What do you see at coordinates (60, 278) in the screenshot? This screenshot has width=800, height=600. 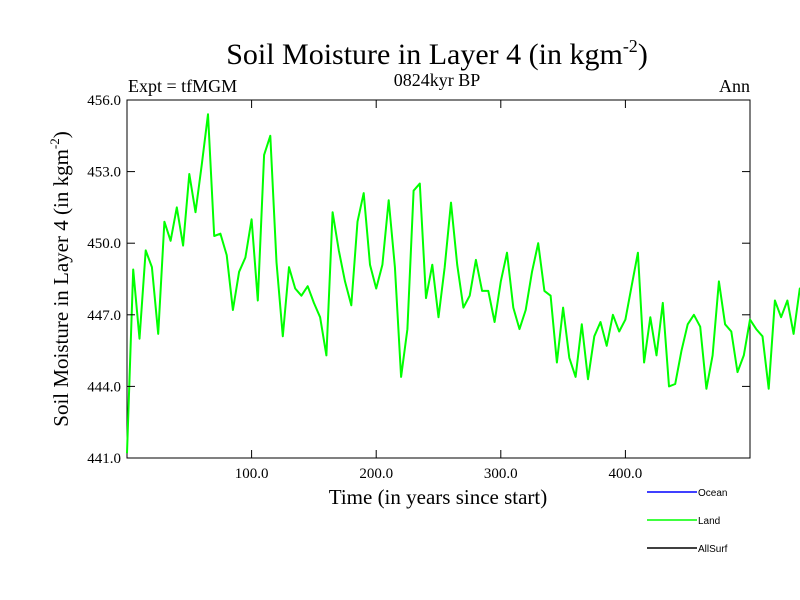 I see `y-axis-label: Soil Moisture in Layer 4 (in kgm-2)` at bounding box center [60, 278].